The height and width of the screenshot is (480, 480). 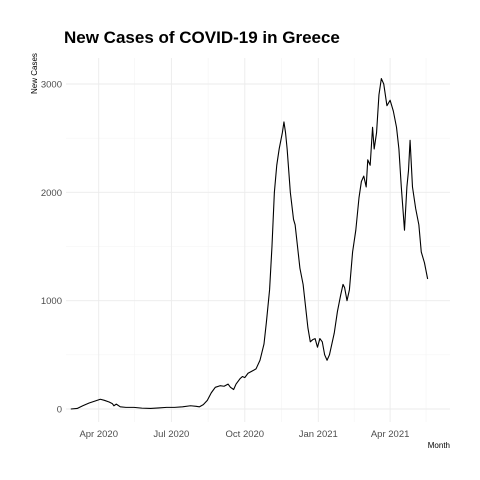 I want to click on x-tick-label: Jul 2020, so click(x=171, y=434).